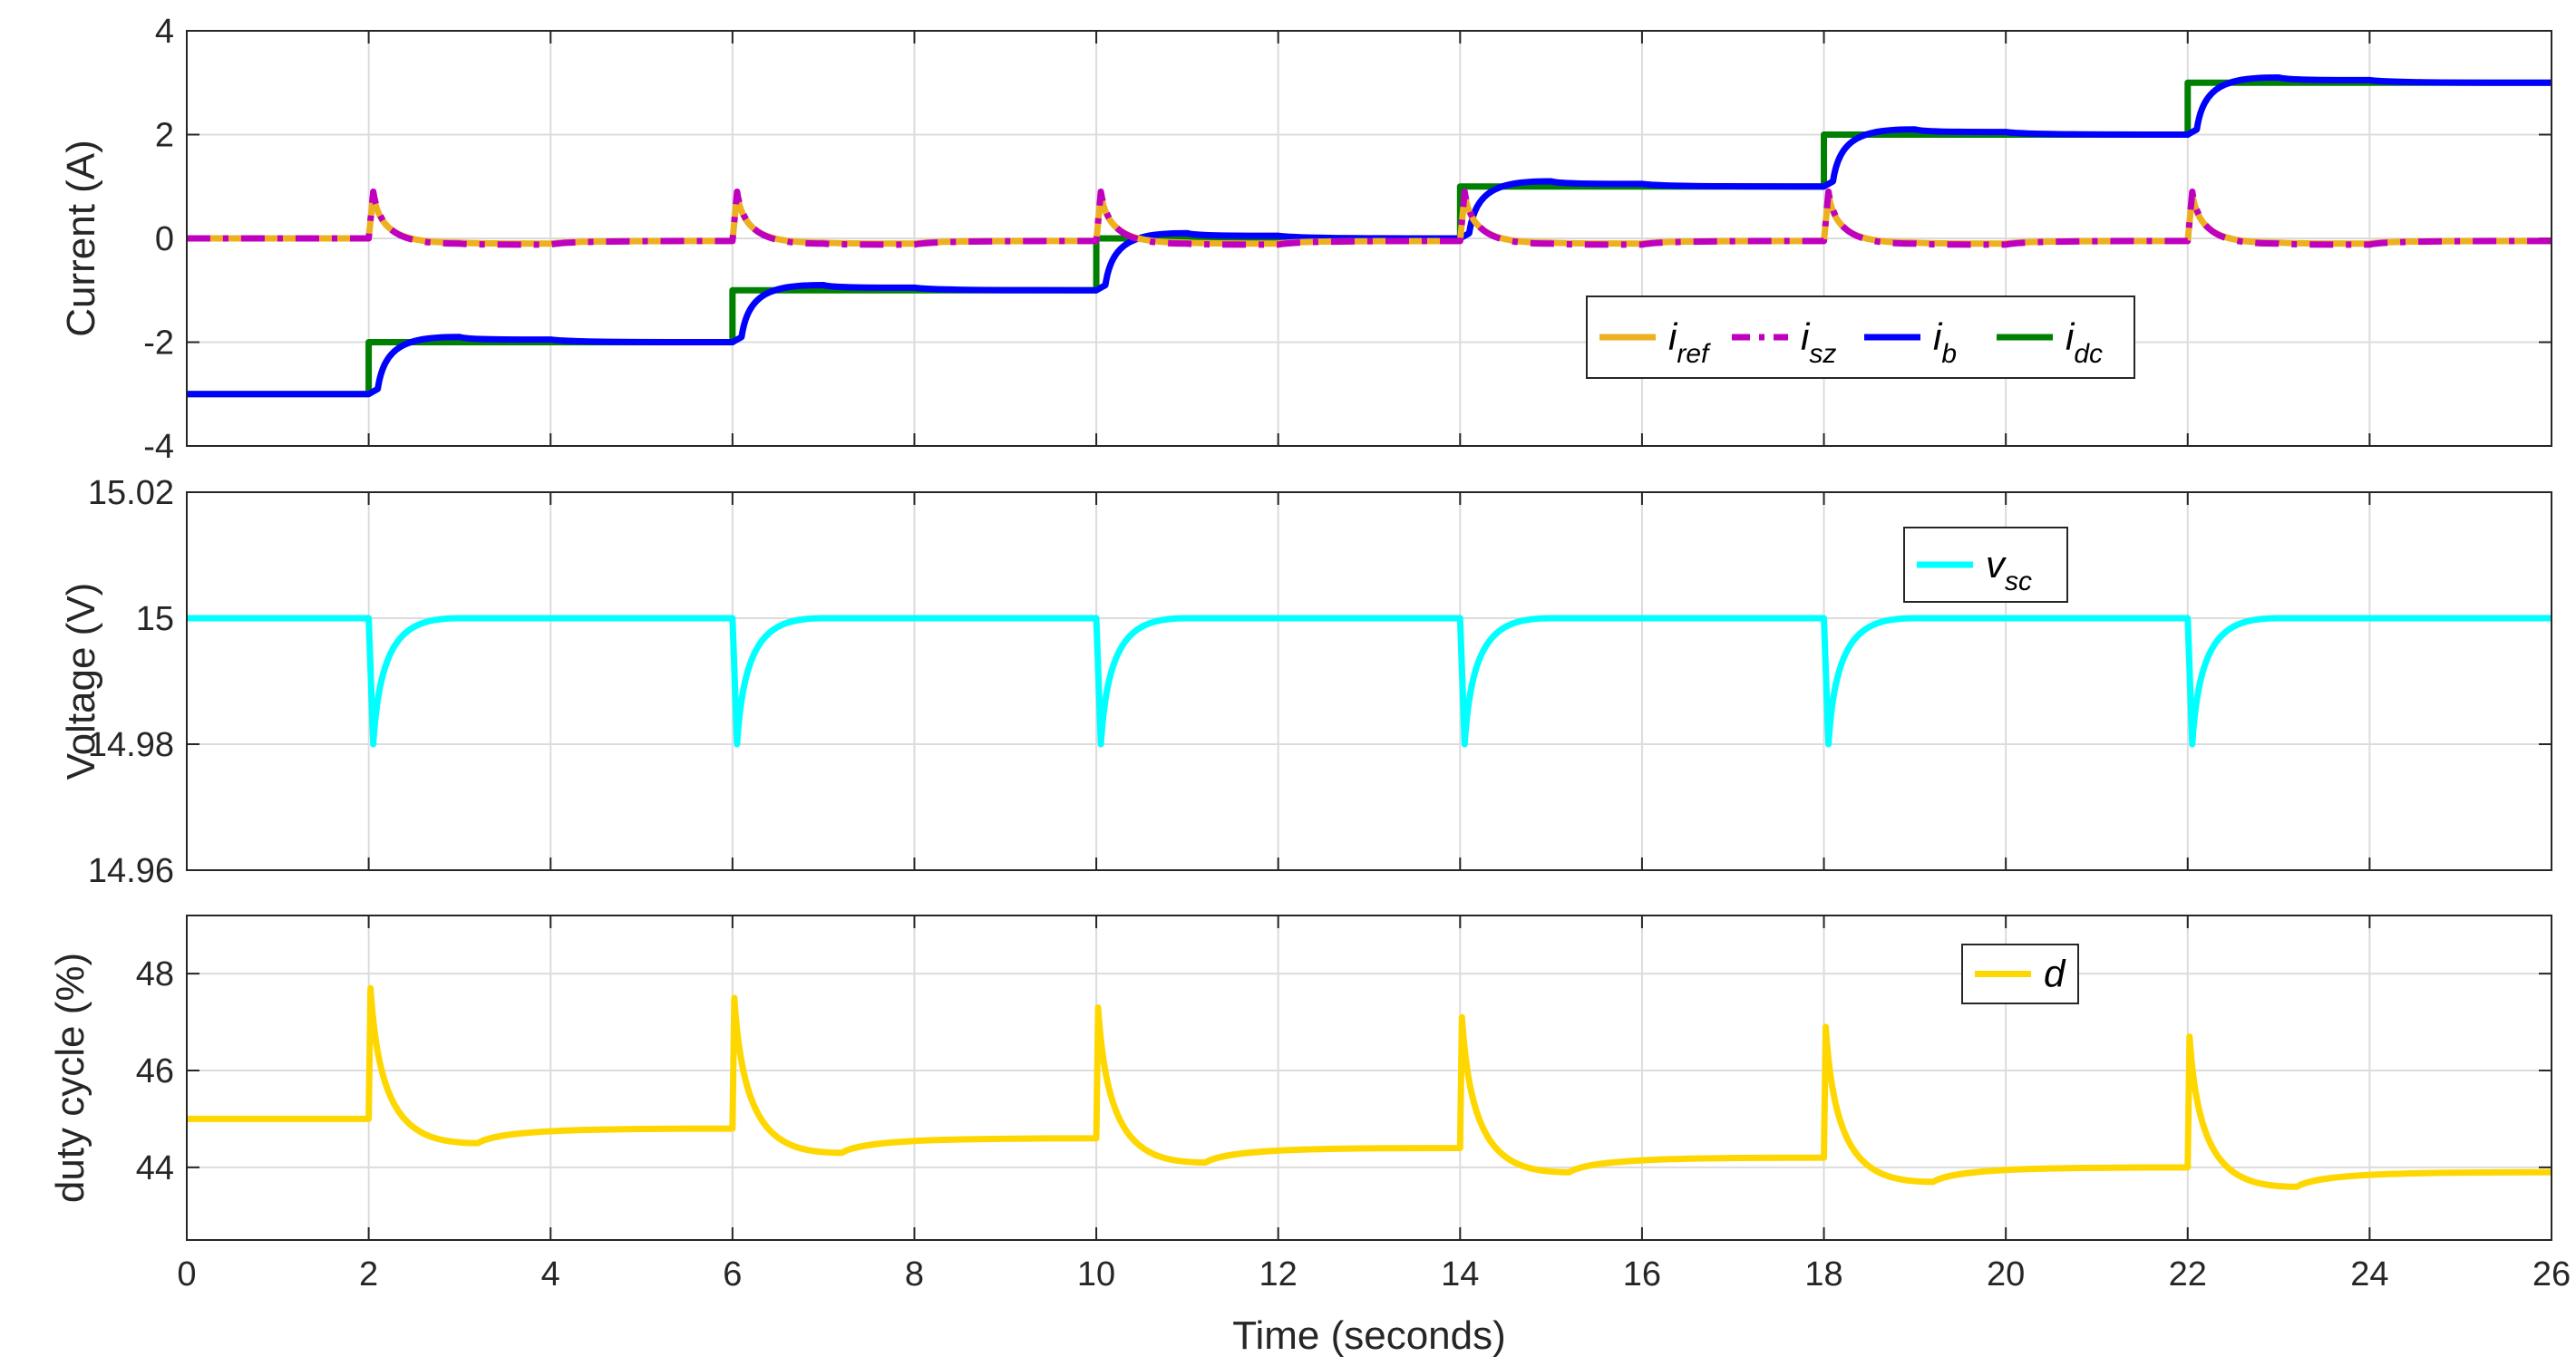 The height and width of the screenshot is (1366, 2576). What do you see at coordinates (81, 681) in the screenshot?
I see `y-axis-label: Voltage (V)` at bounding box center [81, 681].